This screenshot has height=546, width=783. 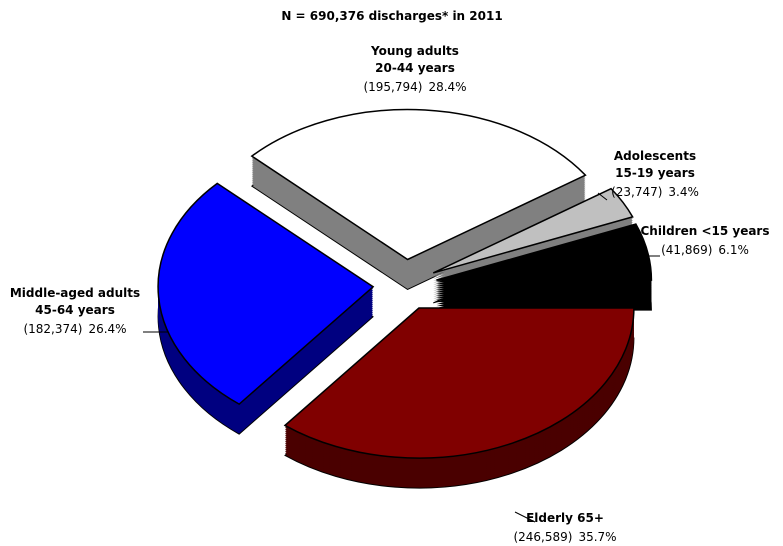 I want to click on slice-label: 15-19 years, so click(x=655, y=173).